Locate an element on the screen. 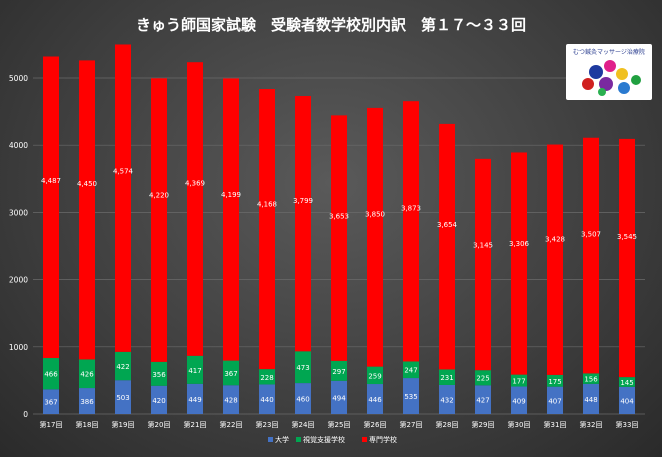 This screenshot has width=662, height=457. clinic-logo: むつ鍼灸マッサージ治療院 is located at coordinates (609, 72).